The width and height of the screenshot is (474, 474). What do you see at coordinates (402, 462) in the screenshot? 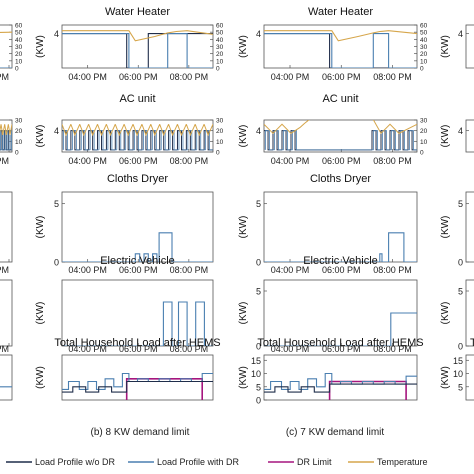
I see `legend-label-temperature: Temperature` at bounding box center [402, 462].